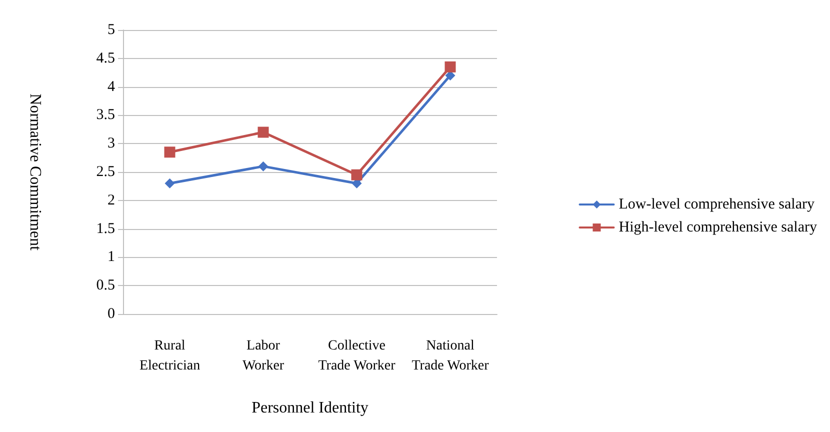 This screenshot has height=432, width=830. Describe the element at coordinates (111, 30) in the screenshot. I see `y-tick-label: 5` at that location.